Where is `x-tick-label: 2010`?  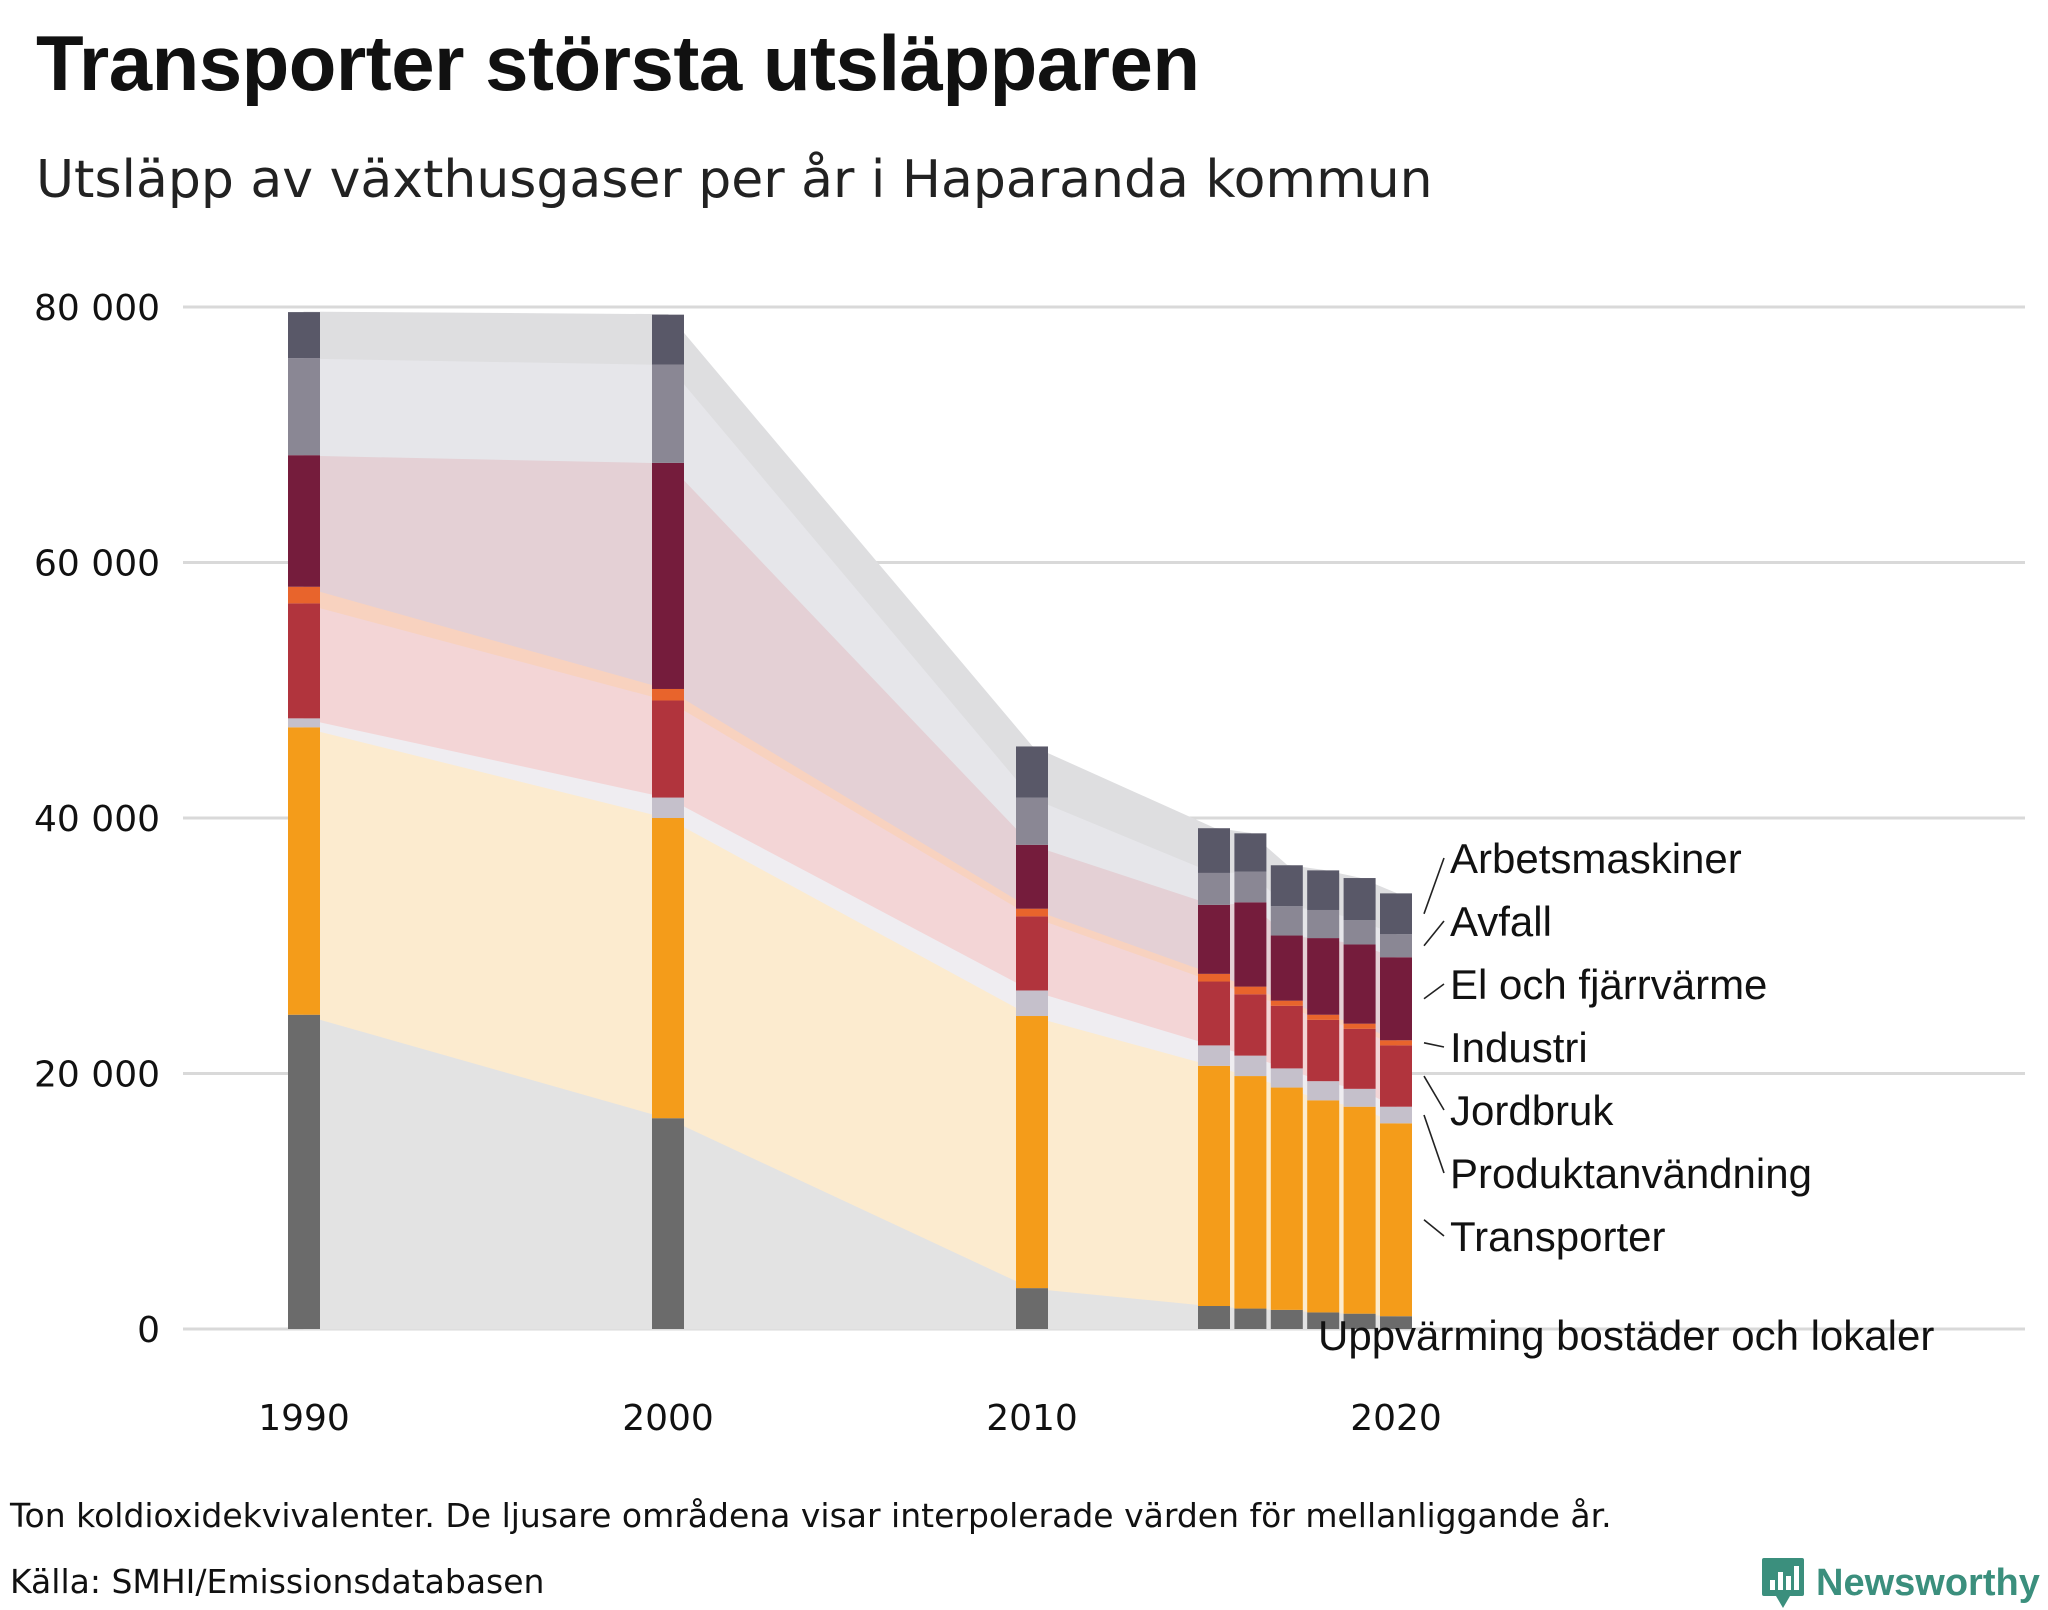 x-tick-label: 2010 is located at coordinates (1032, 1418).